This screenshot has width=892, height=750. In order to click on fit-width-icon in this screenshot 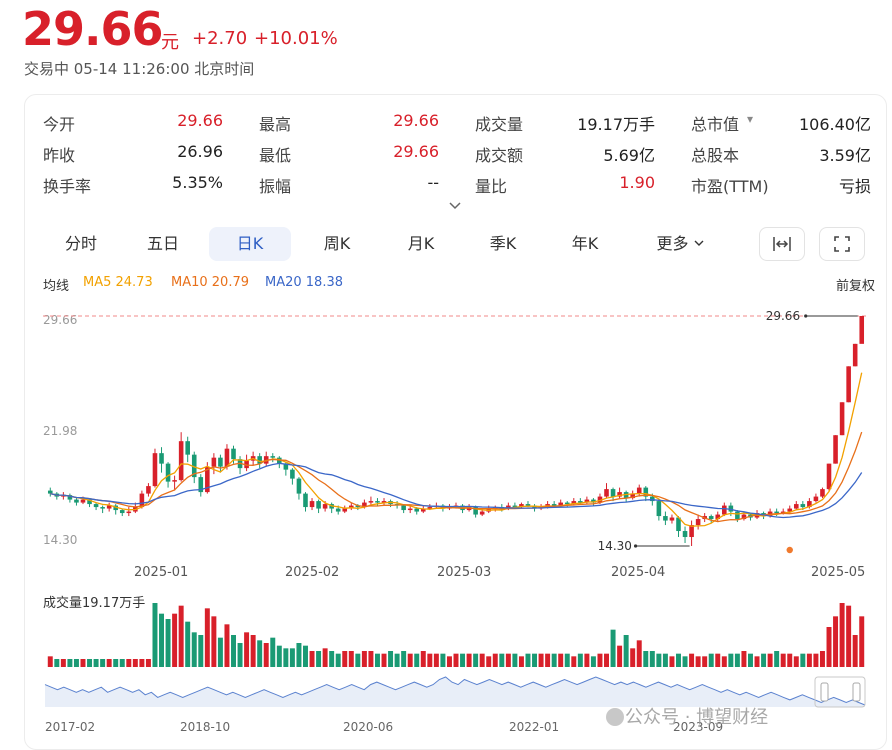, I will do `click(782, 244)`.